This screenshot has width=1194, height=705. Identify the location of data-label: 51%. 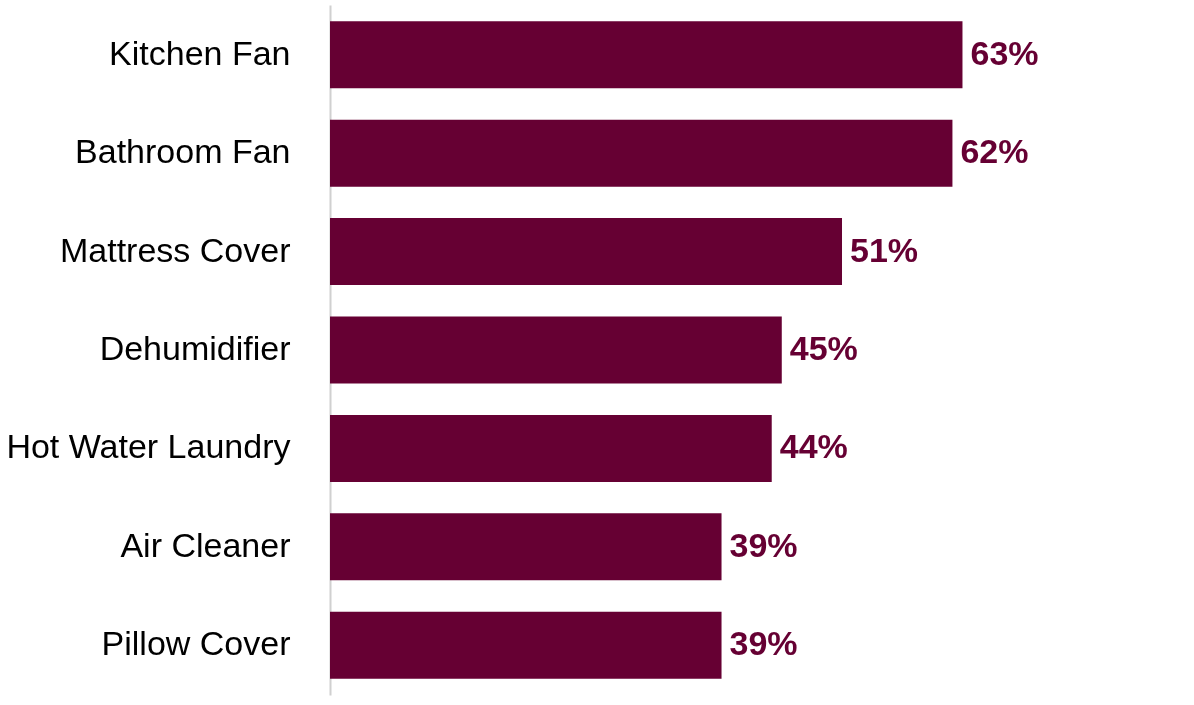
(884, 249).